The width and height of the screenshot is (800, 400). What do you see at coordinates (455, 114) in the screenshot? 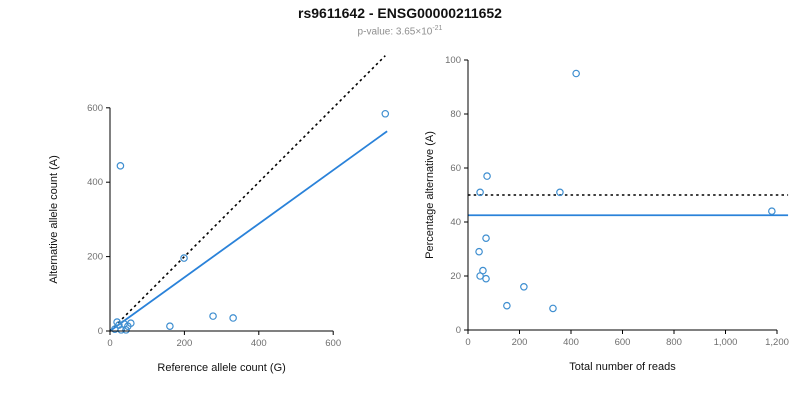
I see `y-tick-label: 80` at bounding box center [455, 114].